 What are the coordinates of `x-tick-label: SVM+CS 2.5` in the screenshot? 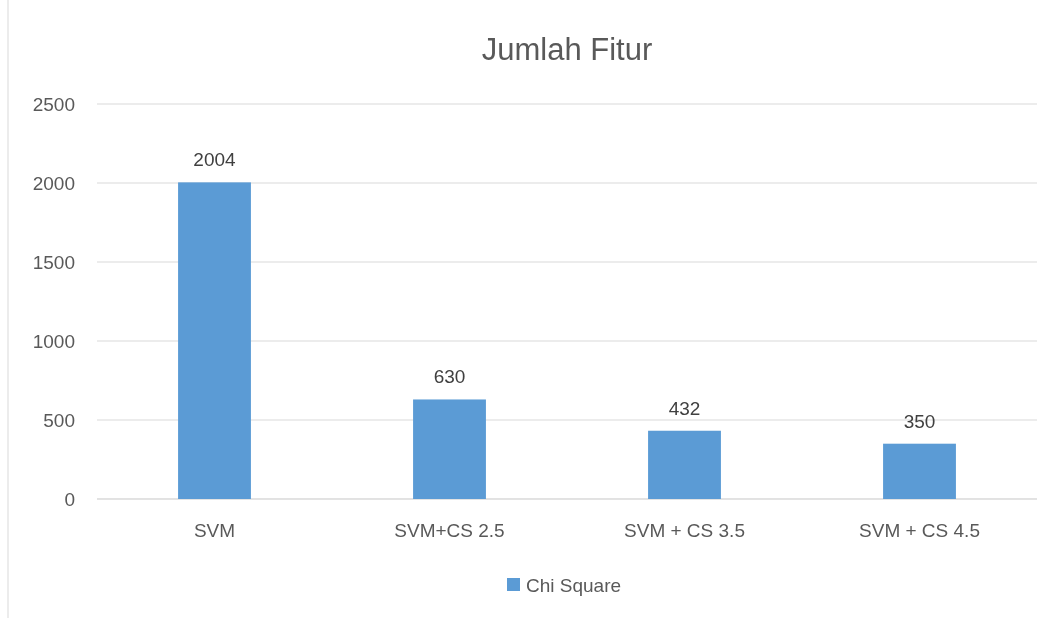 It's located at (449, 530).